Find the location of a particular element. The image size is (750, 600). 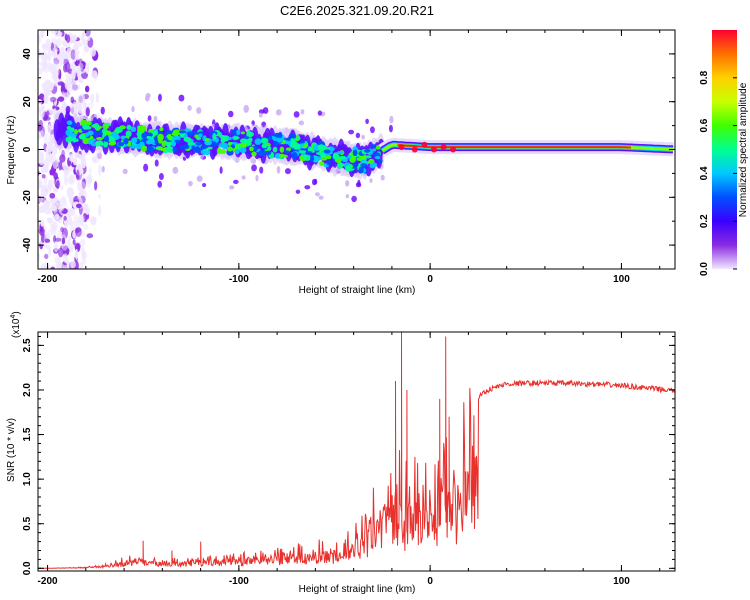

x-tick-label: -200 is located at coordinates (48, 279).